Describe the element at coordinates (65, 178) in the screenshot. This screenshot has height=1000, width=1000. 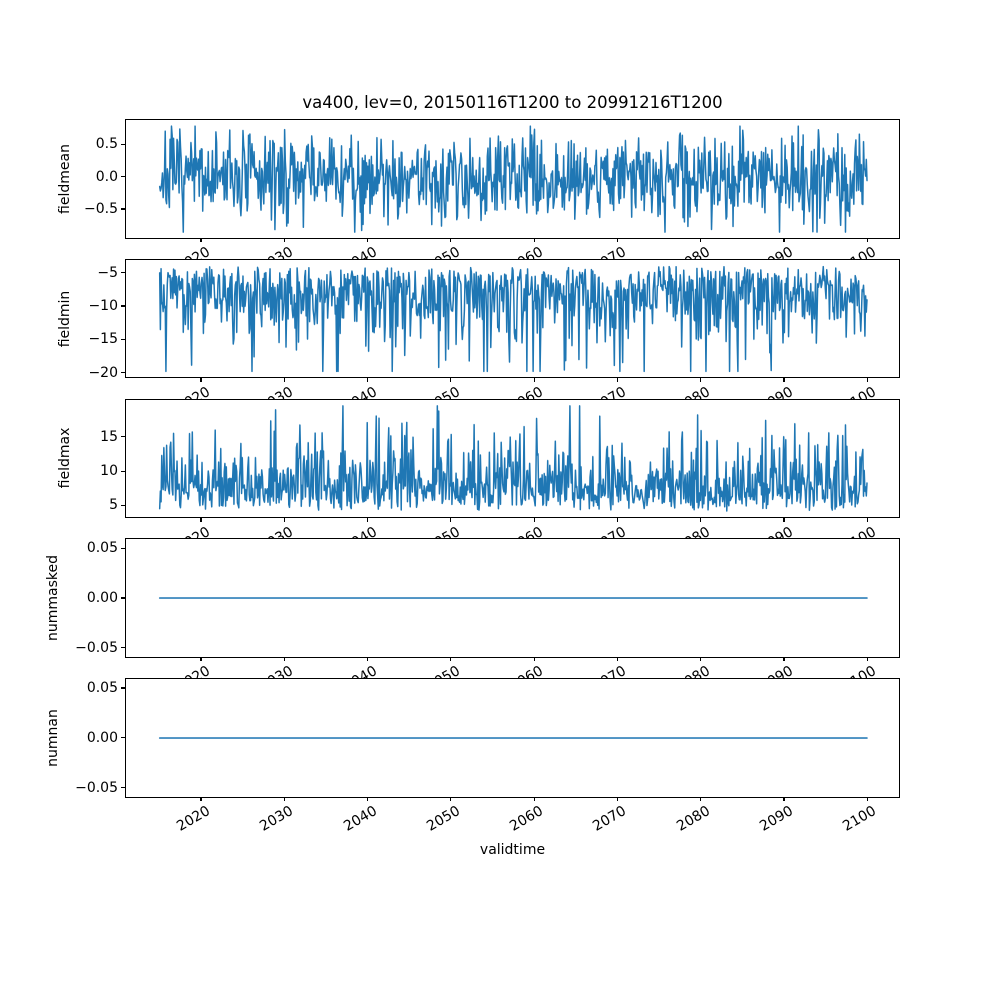
I see `y-axis-label-fieldmean: fieldmean` at that location.